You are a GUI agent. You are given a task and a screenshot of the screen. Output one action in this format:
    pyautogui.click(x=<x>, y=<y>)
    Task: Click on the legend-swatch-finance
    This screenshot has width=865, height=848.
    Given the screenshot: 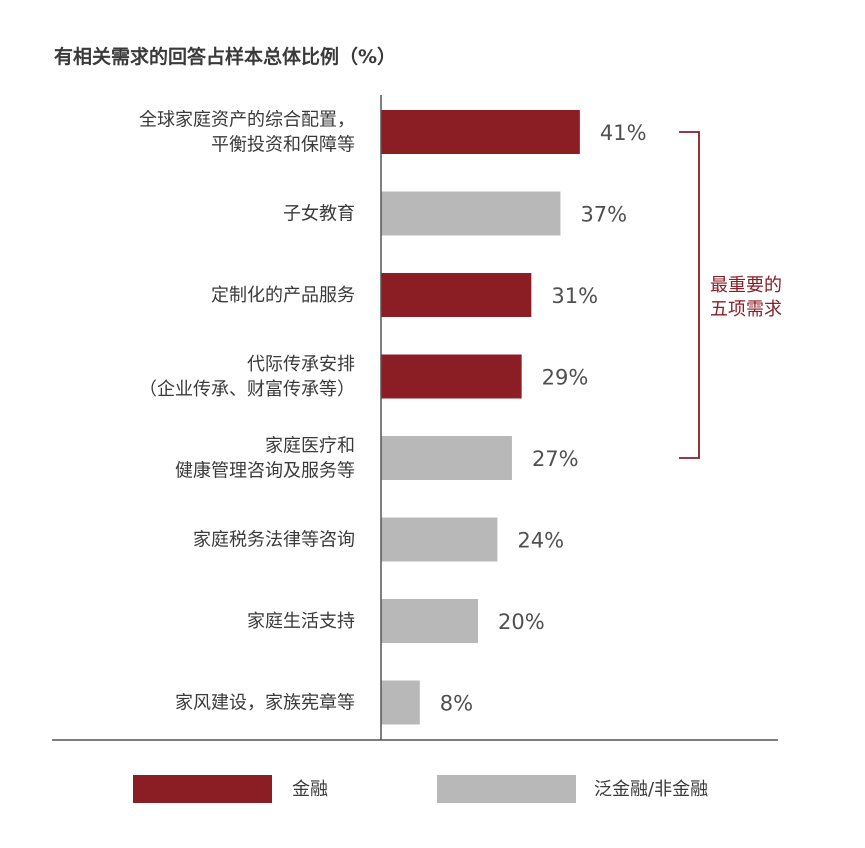 What is the action you would take?
    pyautogui.click(x=202, y=789)
    